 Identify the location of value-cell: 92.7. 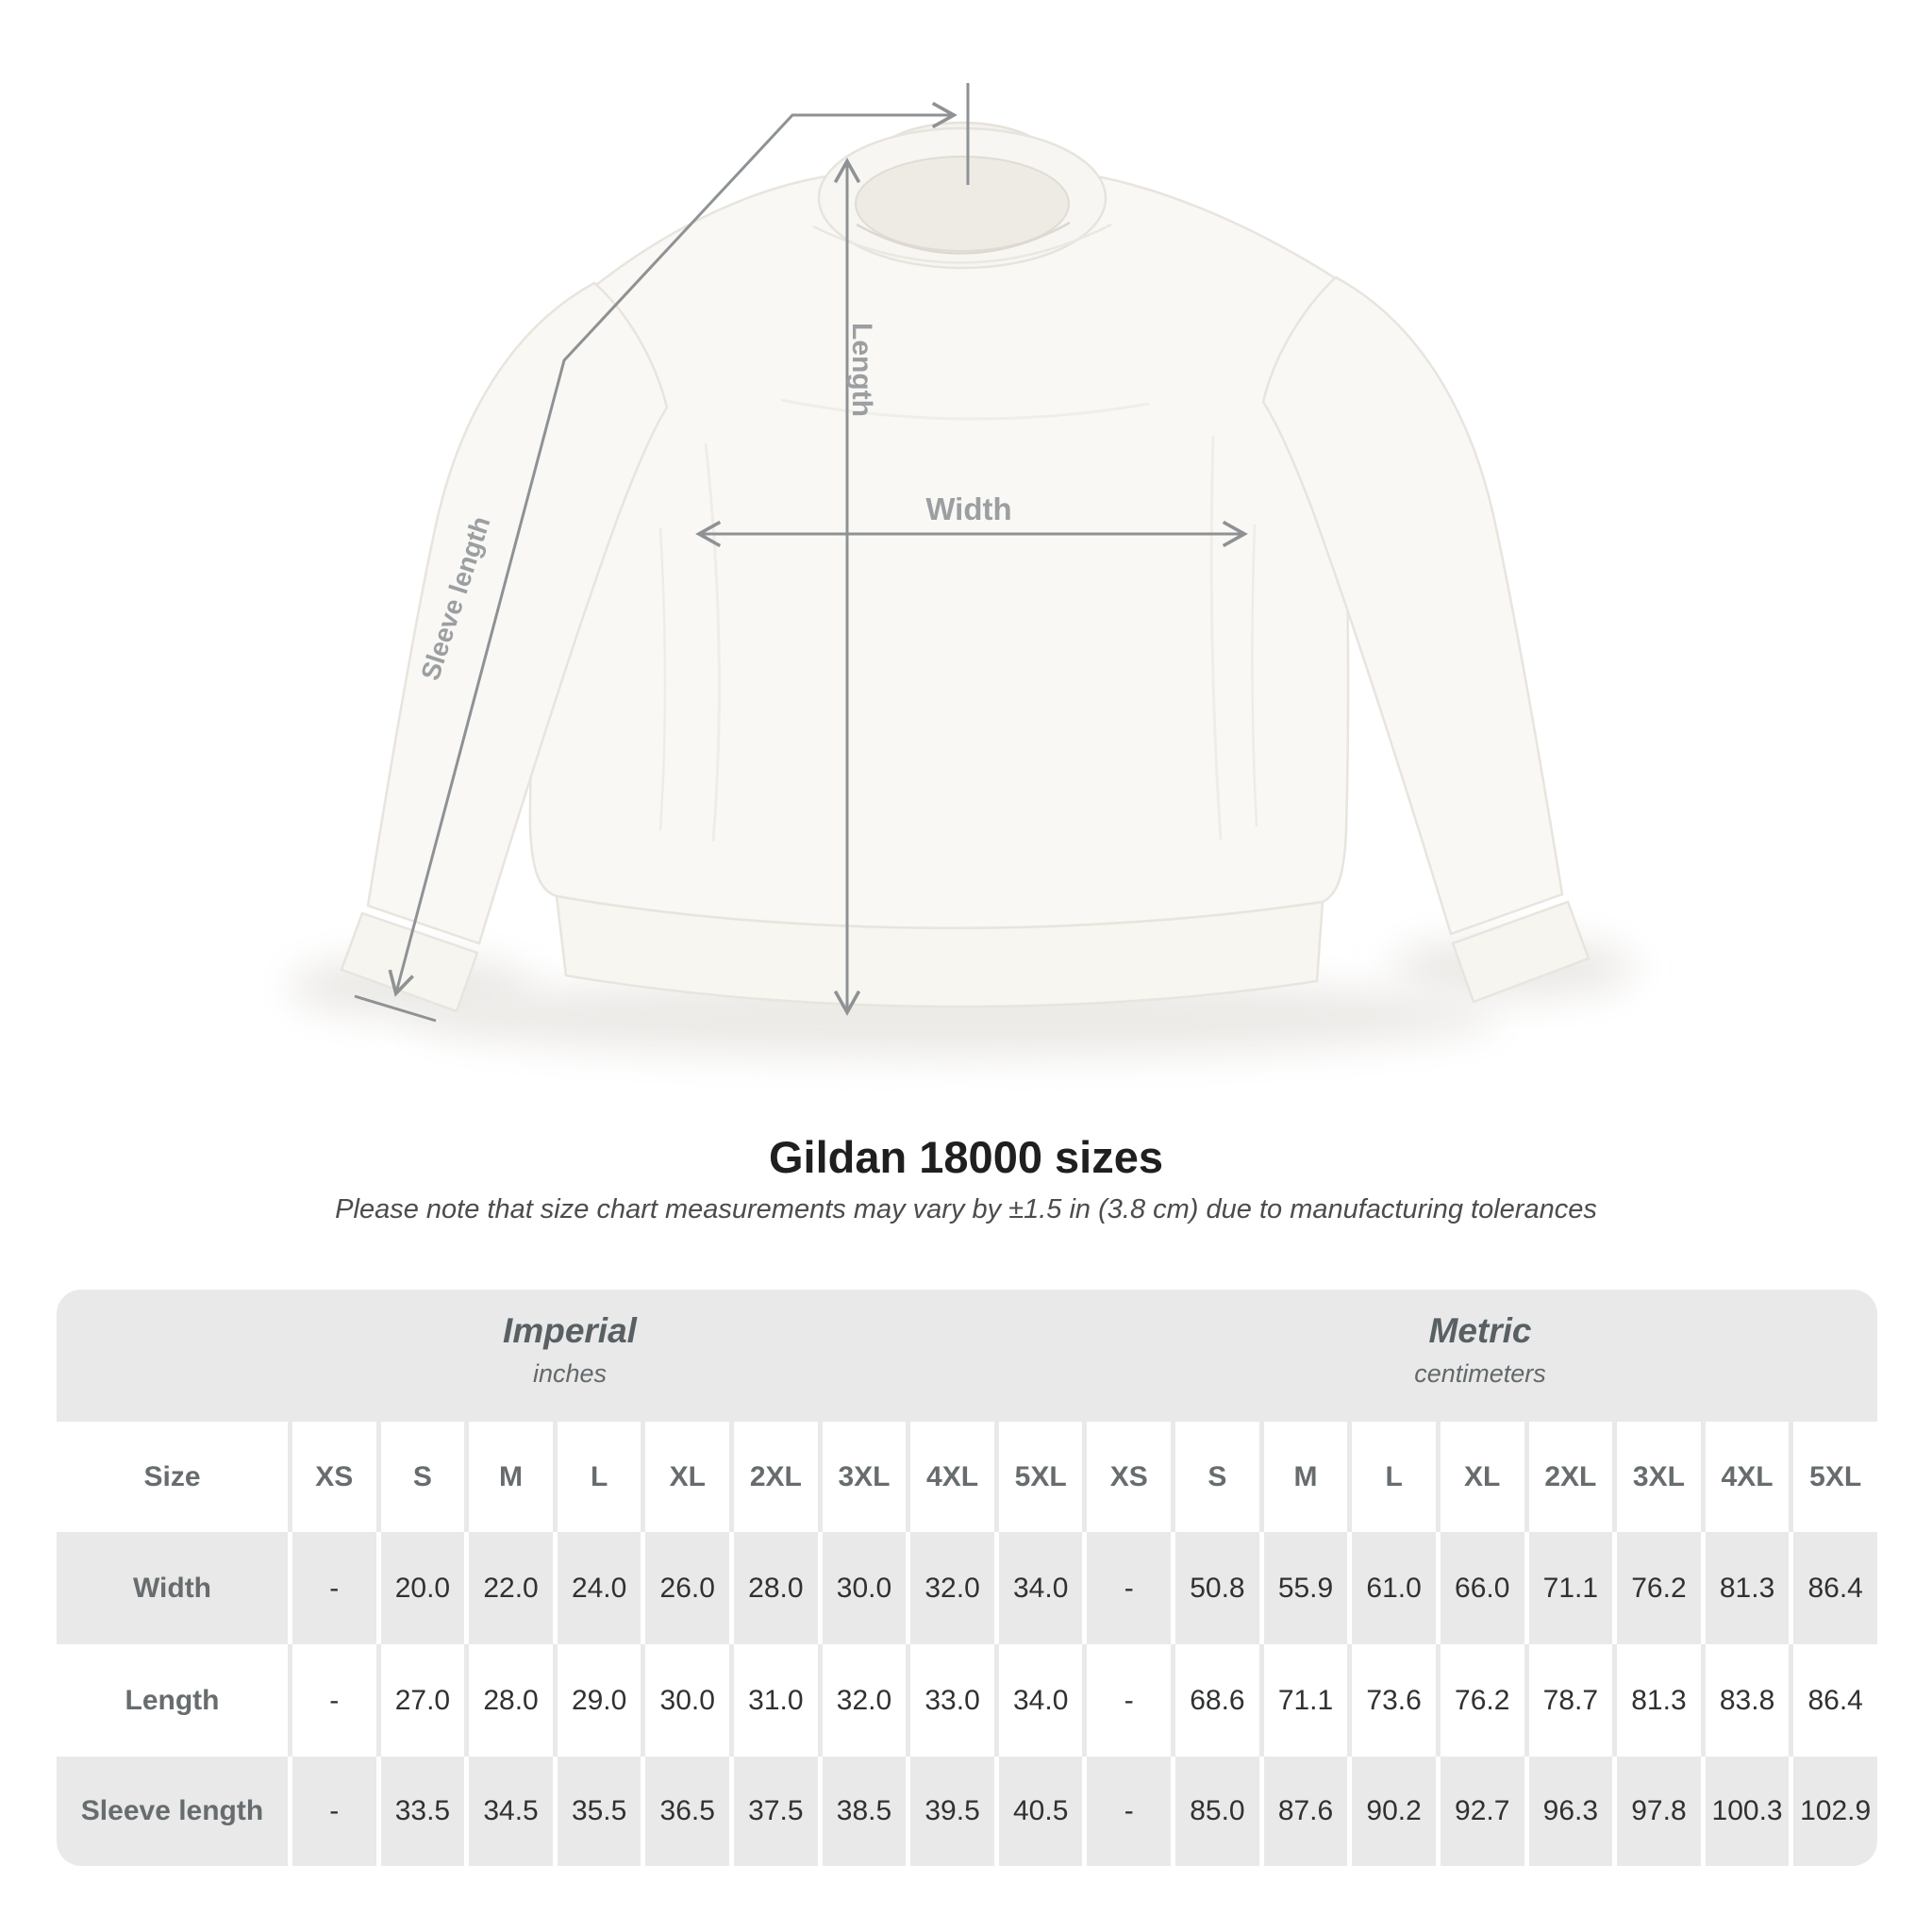
(1482, 1812).